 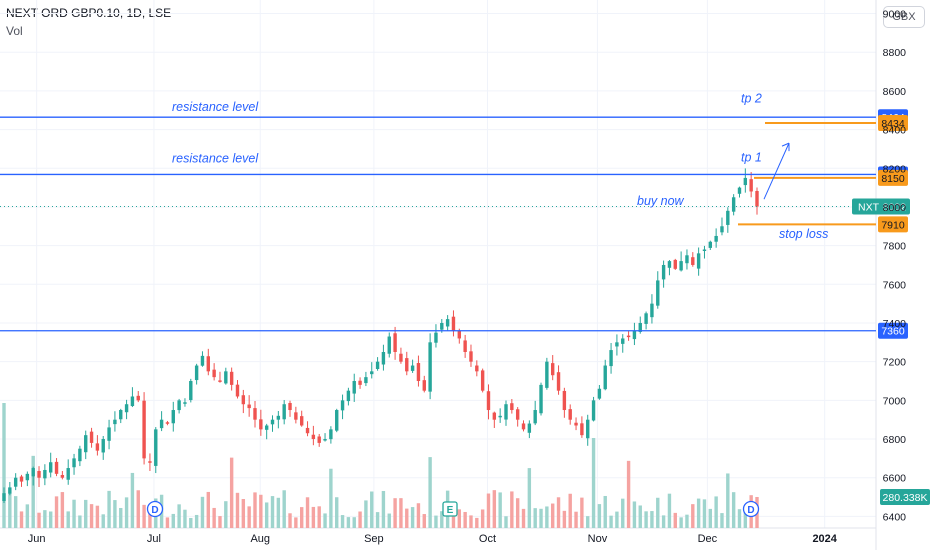 What do you see at coordinates (824, 539) in the screenshot?
I see `time-tick-label: 2024` at bounding box center [824, 539].